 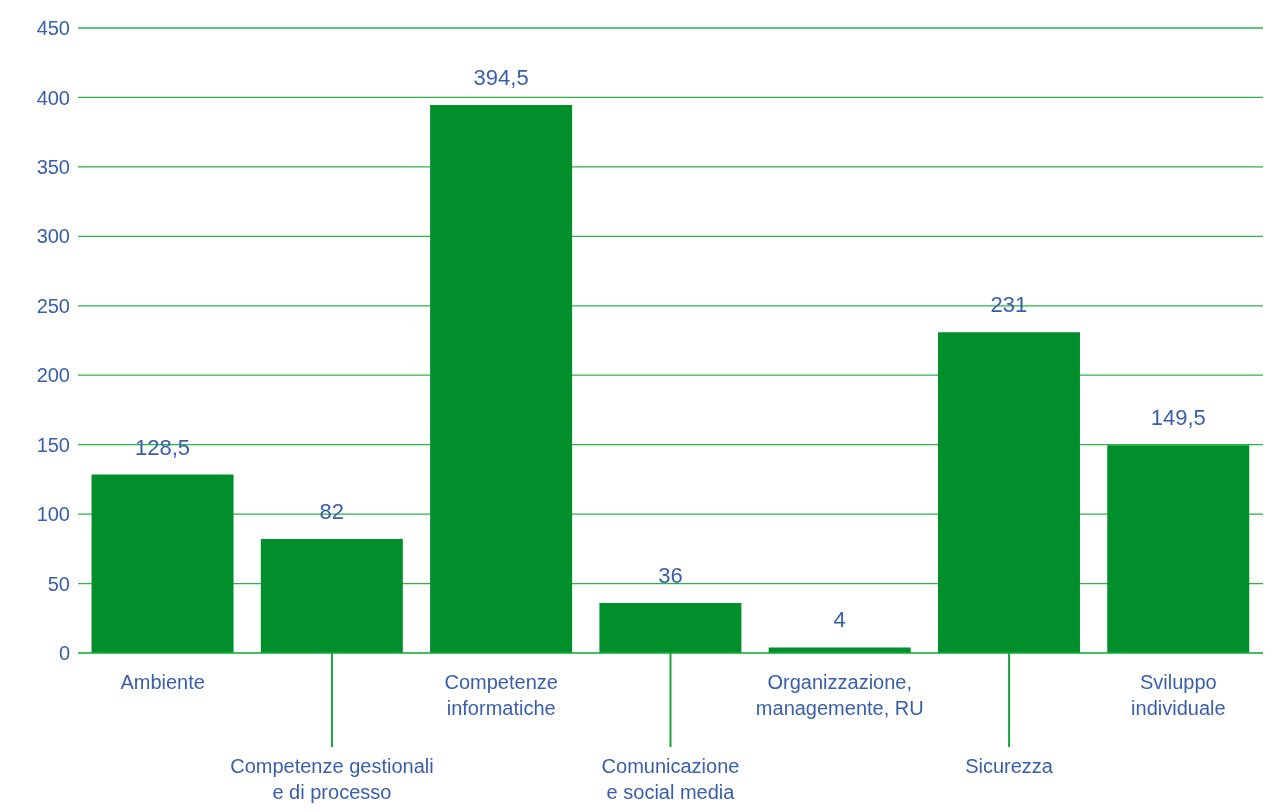 I want to click on data-label: 394,5, so click(x=501, y=78).